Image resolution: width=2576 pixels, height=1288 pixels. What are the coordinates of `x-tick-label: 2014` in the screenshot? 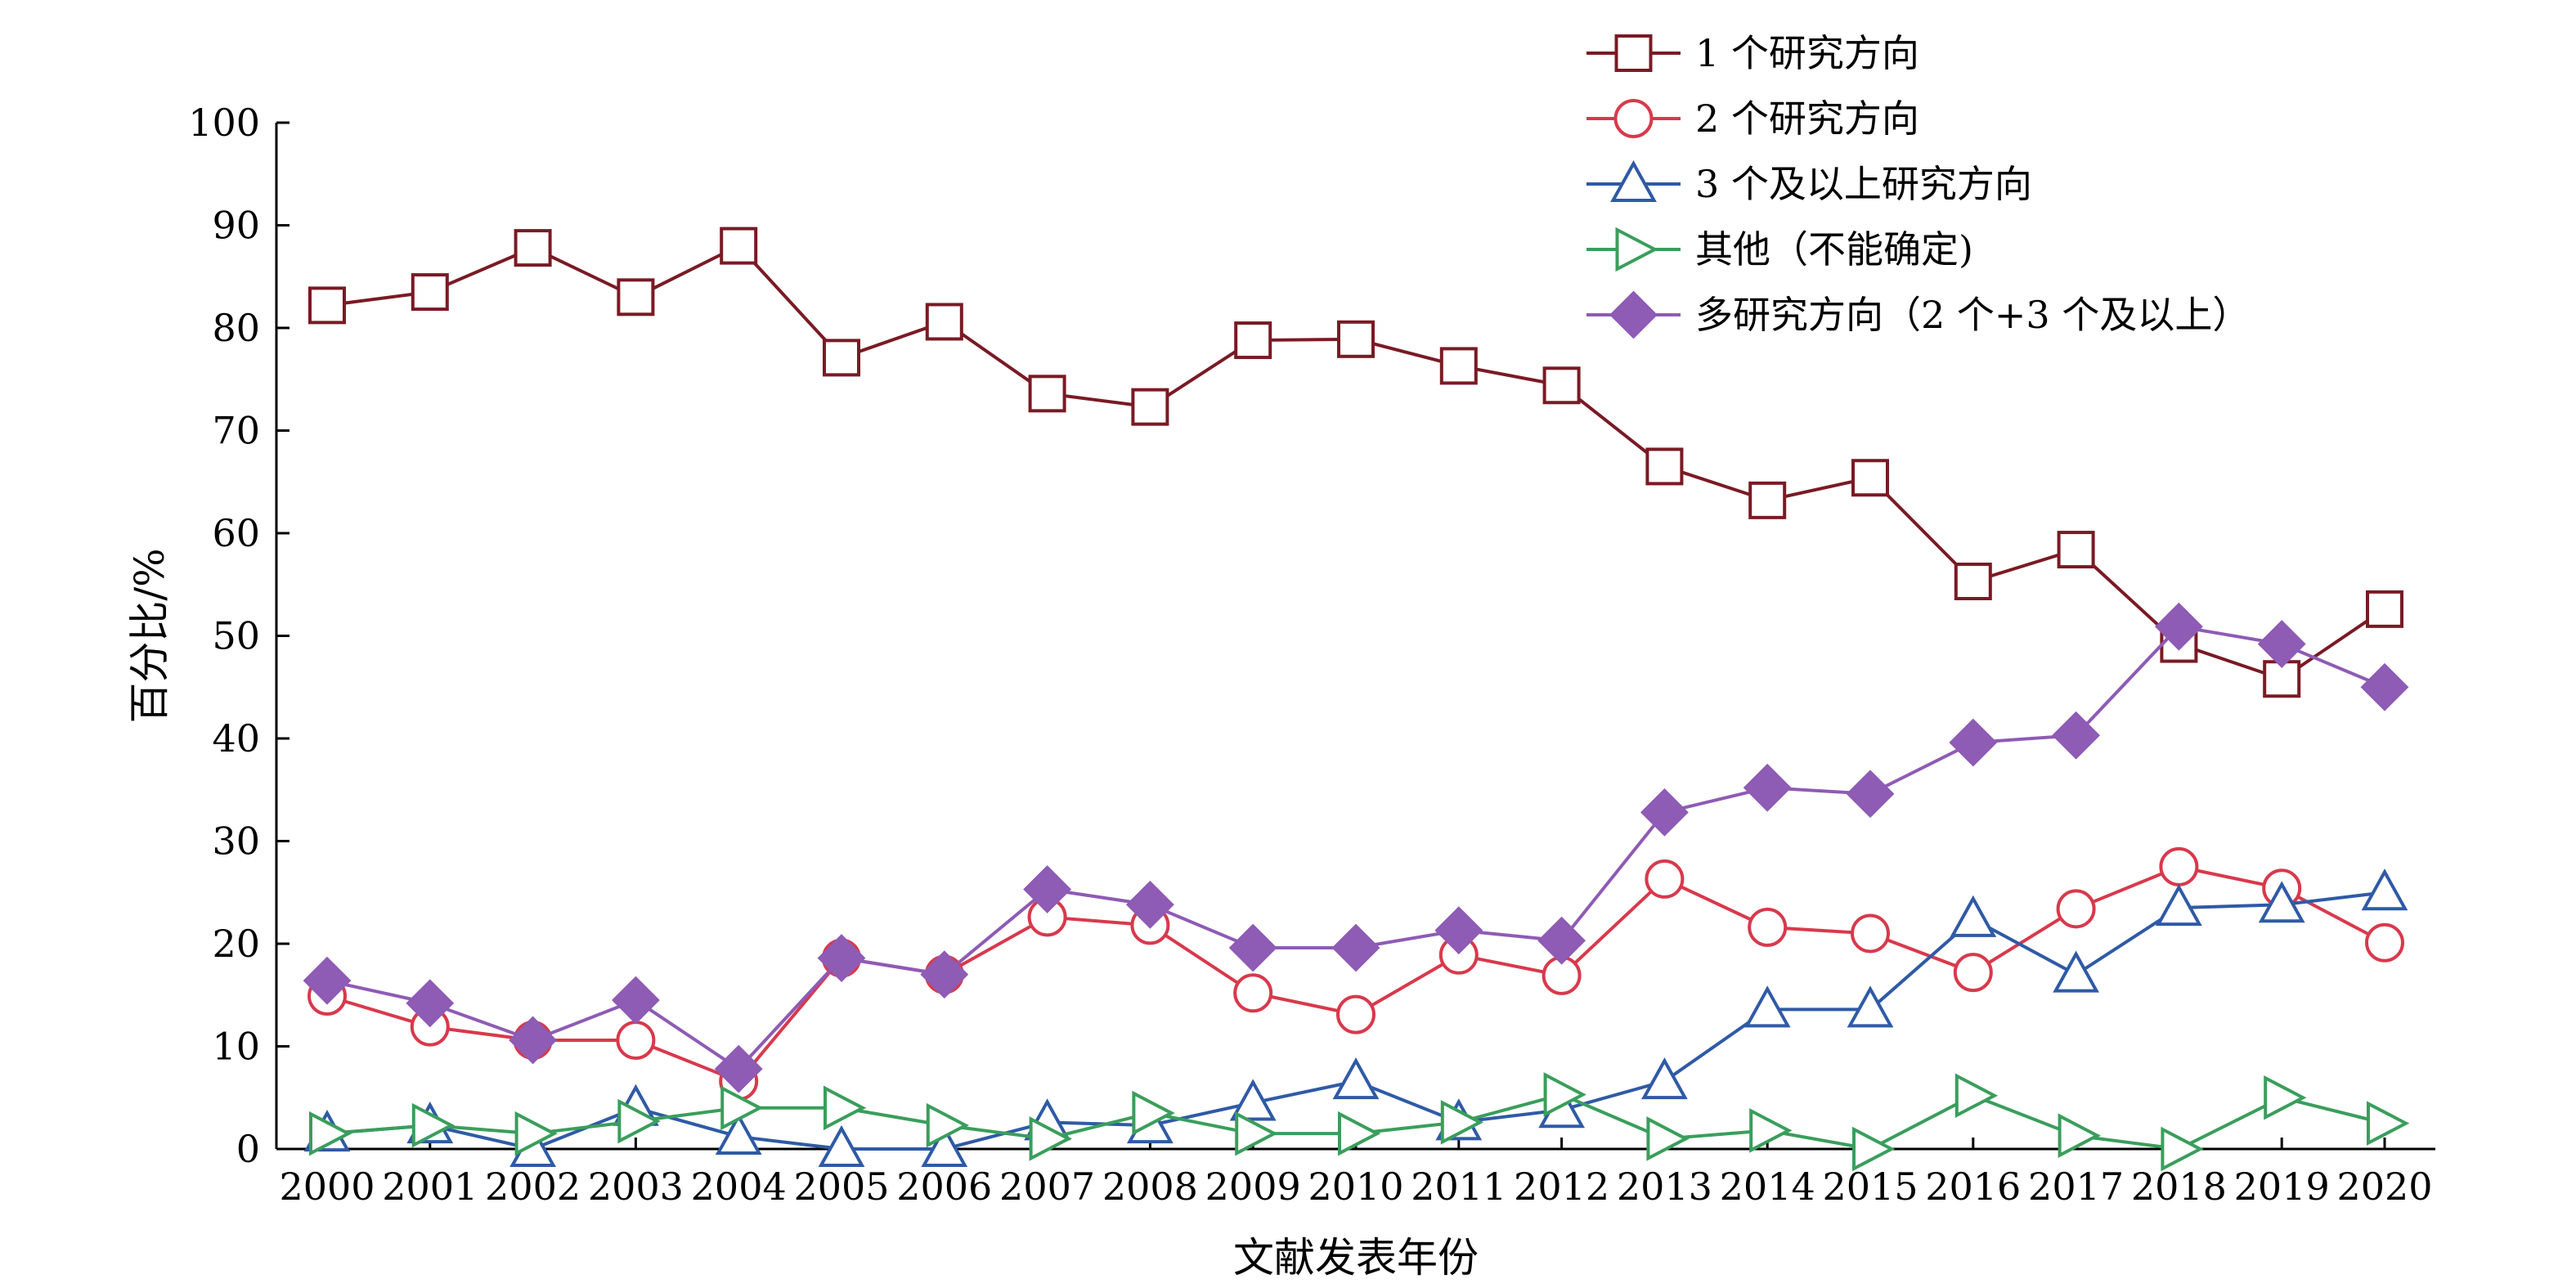 It's located at (1767, 1187).